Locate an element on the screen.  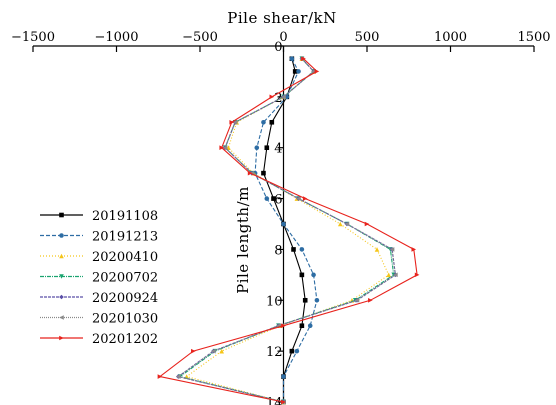
legend-item: 20201030 is located at coordinates (99, 319).